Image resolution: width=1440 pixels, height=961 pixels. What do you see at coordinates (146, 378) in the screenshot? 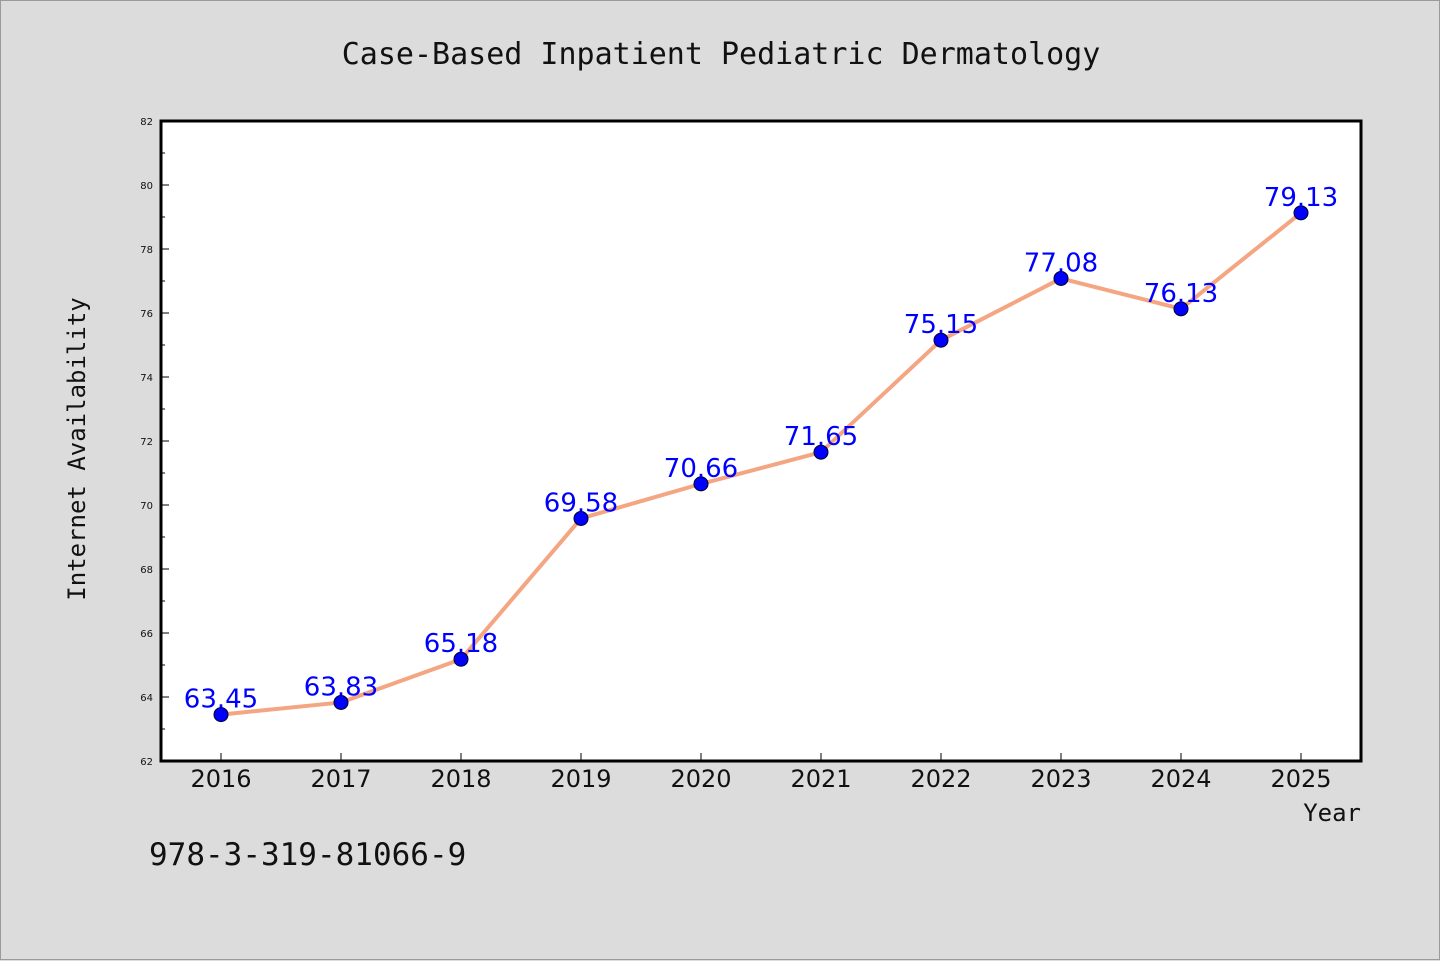
I see `y-tick-label: 74` at bounding box center [146, 378].